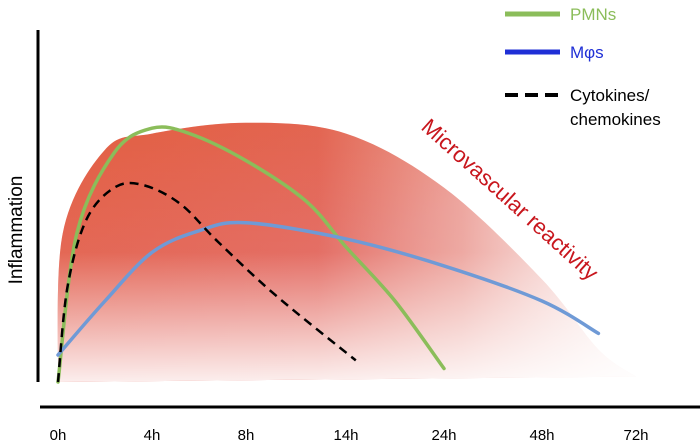 This screenshot has width=700, height=444. Describe the element at coordinates (16, 230) in the screenshot. I see `y-axis-label: Inflammation` at that location.